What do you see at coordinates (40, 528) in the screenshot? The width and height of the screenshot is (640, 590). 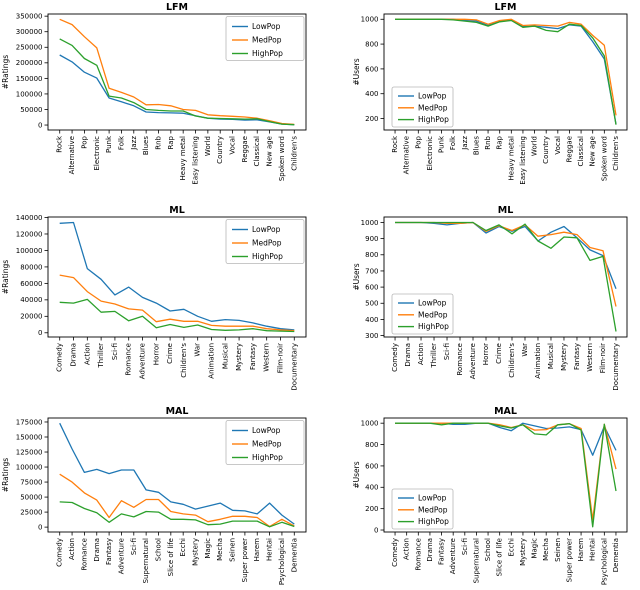 I see `y-tick-label: 0` at bounding box center [40, 528].